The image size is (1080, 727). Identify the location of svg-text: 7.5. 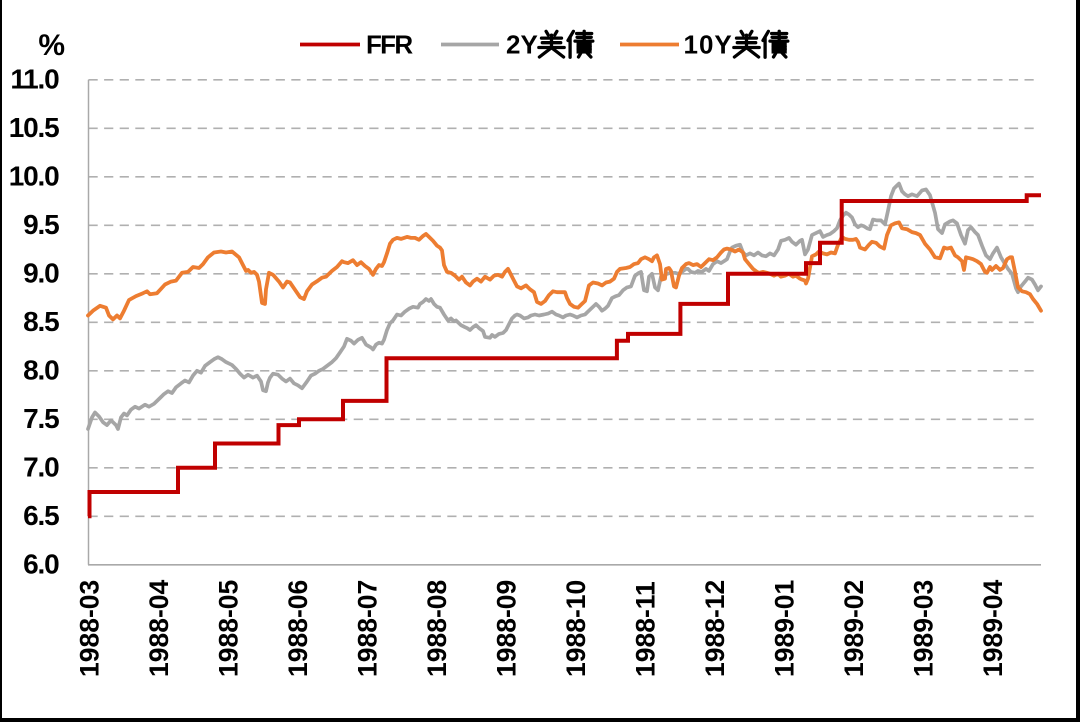
(41, 418).